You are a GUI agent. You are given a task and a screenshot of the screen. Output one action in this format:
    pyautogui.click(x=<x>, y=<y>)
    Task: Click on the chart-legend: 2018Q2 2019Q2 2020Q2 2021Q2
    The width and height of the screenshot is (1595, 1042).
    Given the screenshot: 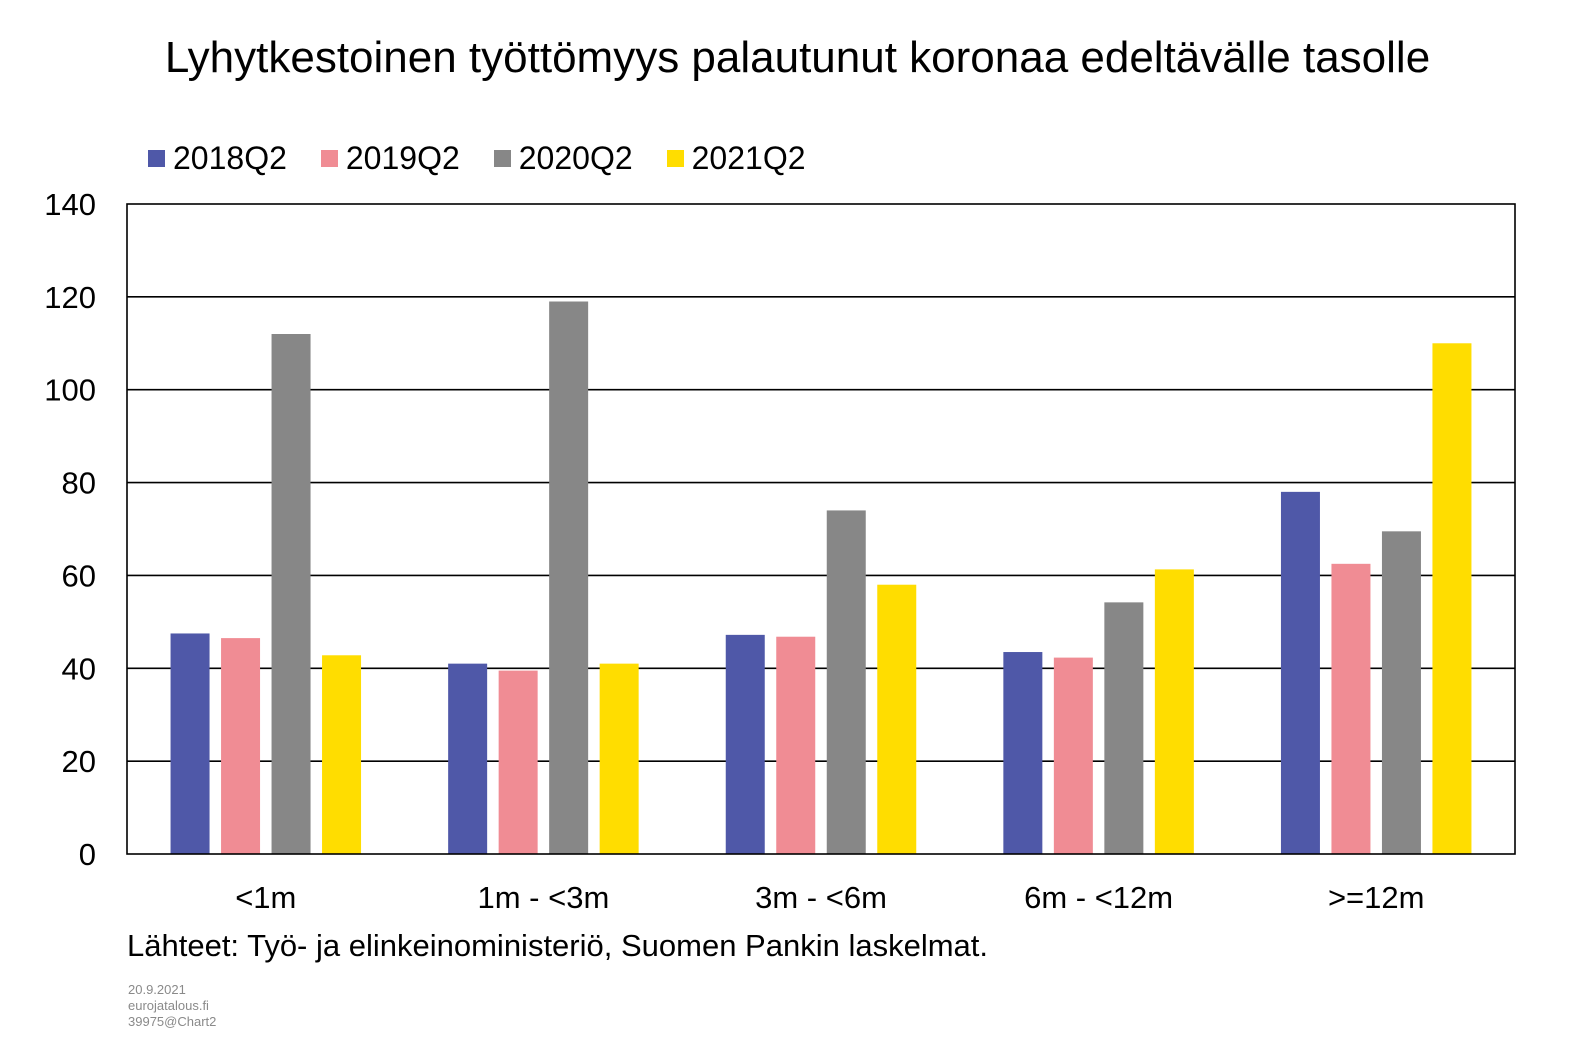 What is the action you would take?
    pyautogui.click(x=494, y=158)
    